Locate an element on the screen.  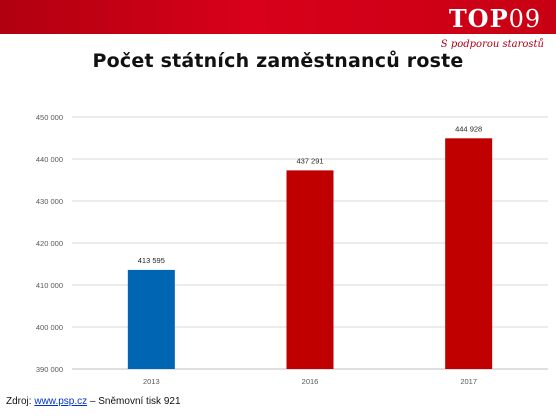
y-tick-label: 420 000 is located at coordinates (49, 243).